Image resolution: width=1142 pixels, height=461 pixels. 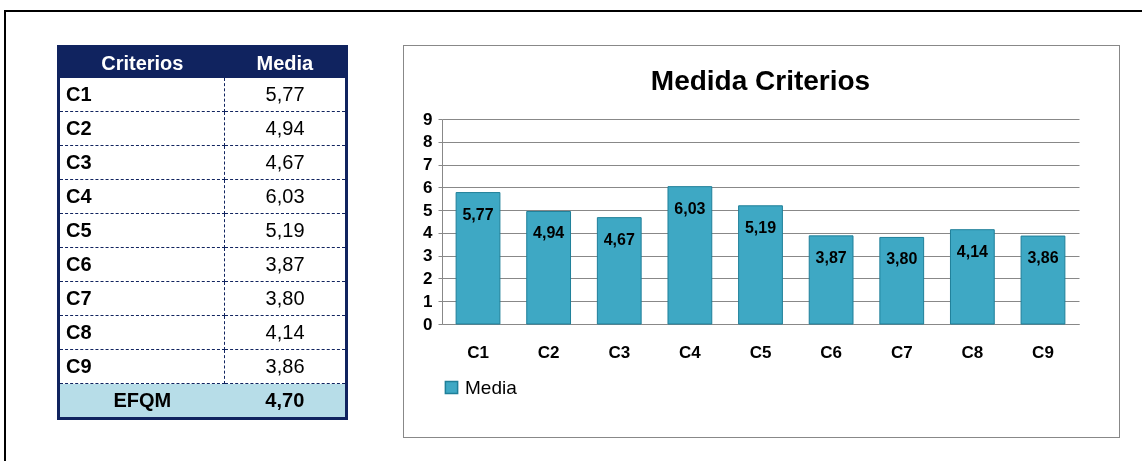 I want to click on category-label: C8, so click(x=79, y=332).